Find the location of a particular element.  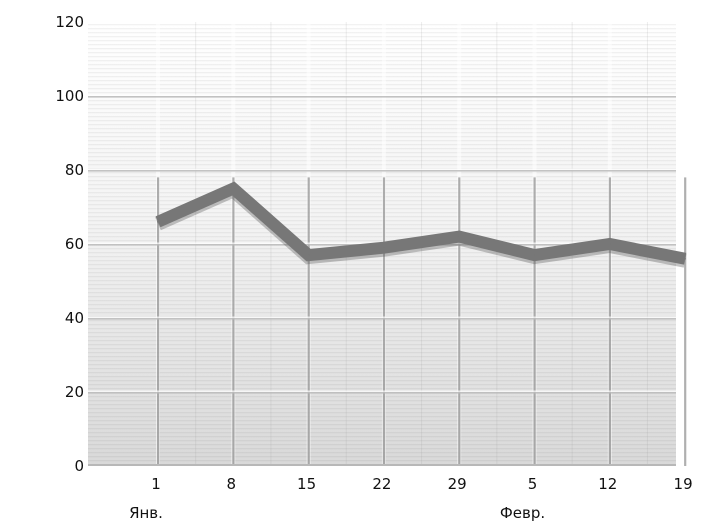

y-tick-label: 20 is located at coordinates (74, 392).